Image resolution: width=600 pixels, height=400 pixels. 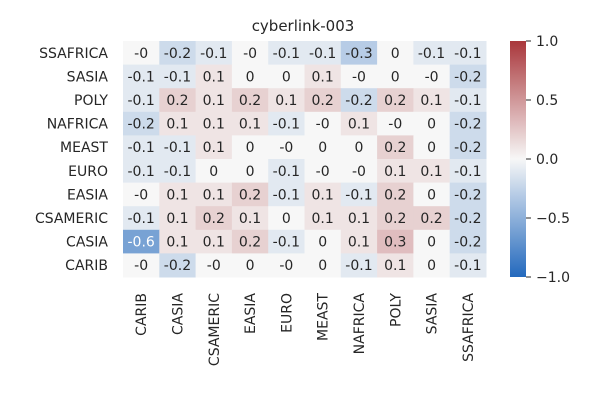 I want to click on colorbar-tick-label: 0.0, so click(x=547, y=160).